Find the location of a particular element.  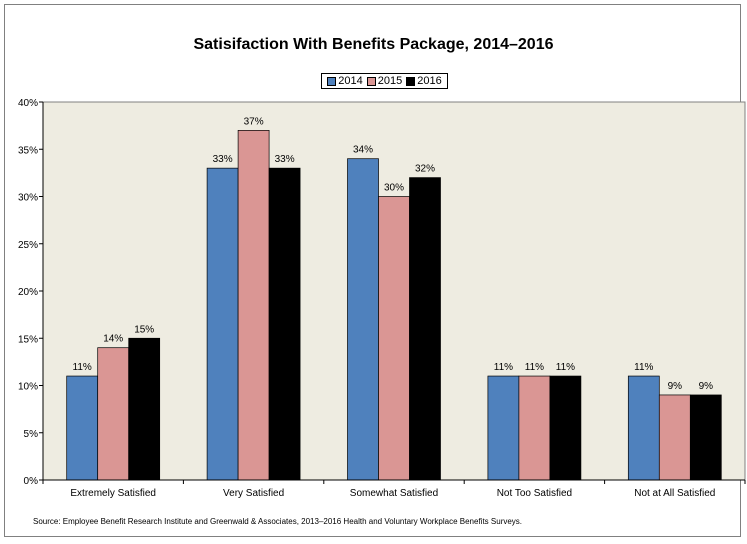

legend-item-2015: 2015 is located at coordinates (384, 81).